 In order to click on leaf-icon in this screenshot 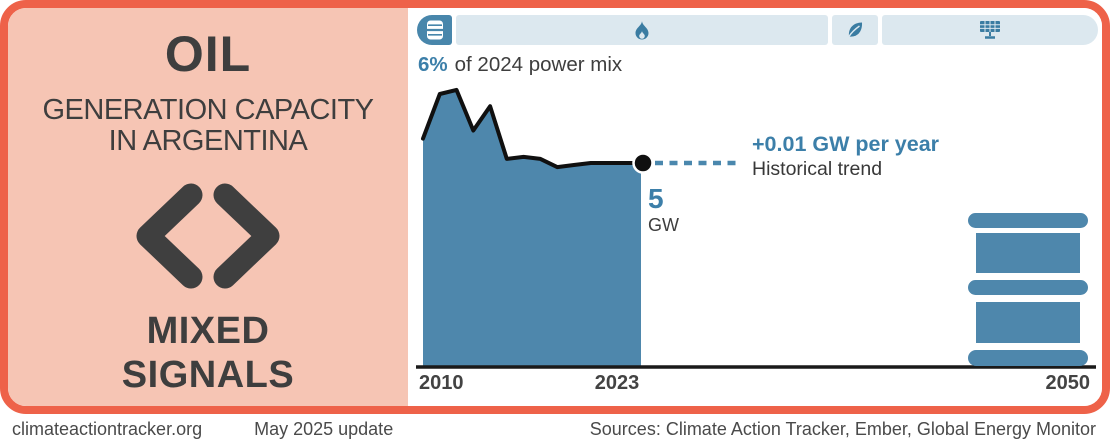, I will do `click(855, 29)`.